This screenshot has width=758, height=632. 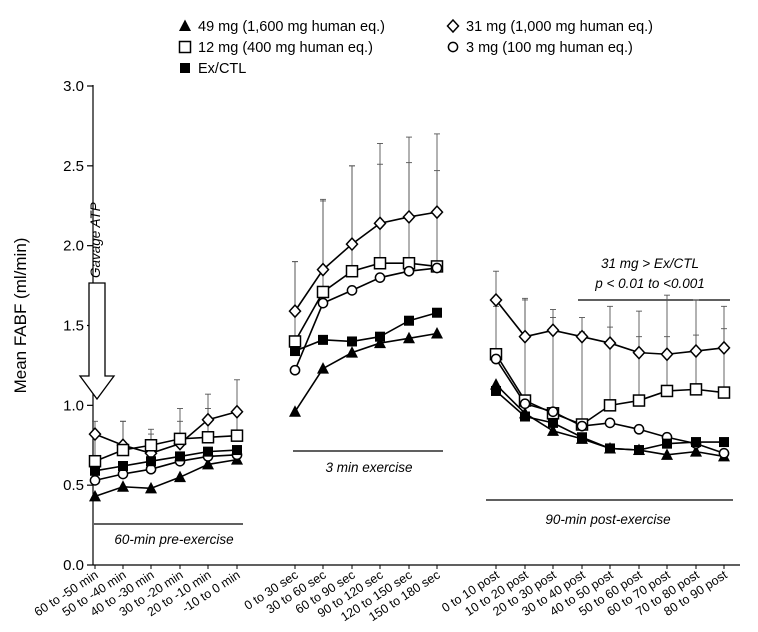 What do you see at coordinates (368, 467) in the screenshot?
I see `exercise-label: 3 min exercise` at bounding box center [368, 467].